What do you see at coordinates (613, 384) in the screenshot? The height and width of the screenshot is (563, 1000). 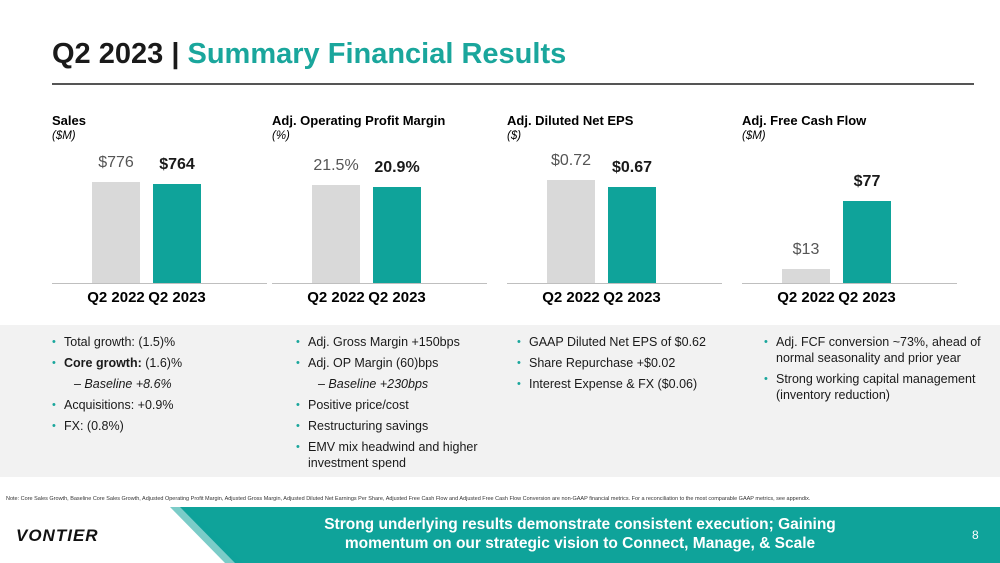 I see `bullet-text: Interest Expense & FX ($0.06)` at bounding box center [613, 384].